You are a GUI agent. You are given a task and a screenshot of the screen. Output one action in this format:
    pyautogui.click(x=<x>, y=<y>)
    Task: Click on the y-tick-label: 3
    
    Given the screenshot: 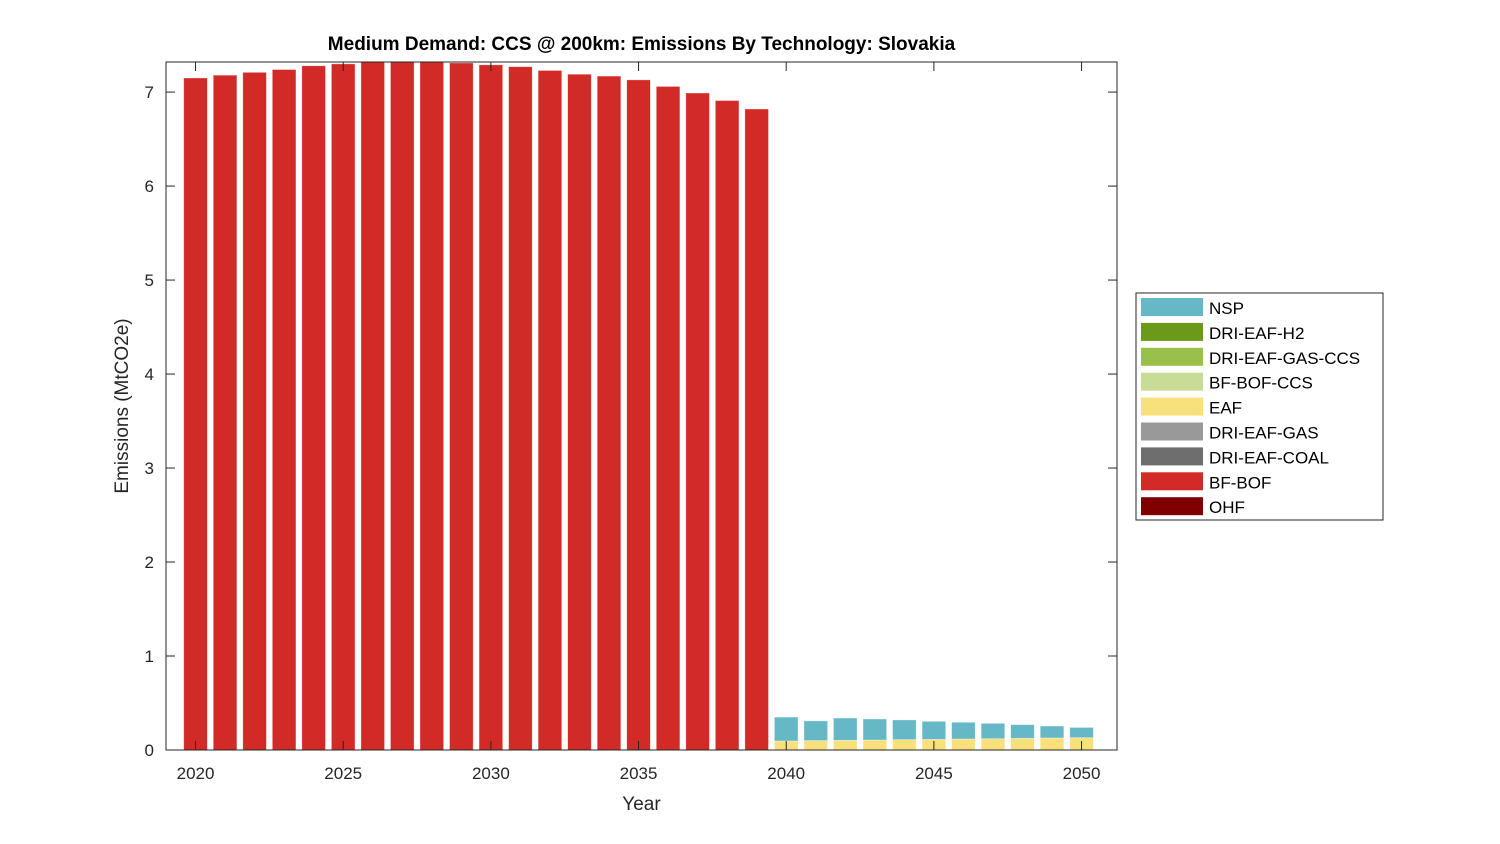 What is the action you would take?
    pyautogui.click(x=149, y=468)
    